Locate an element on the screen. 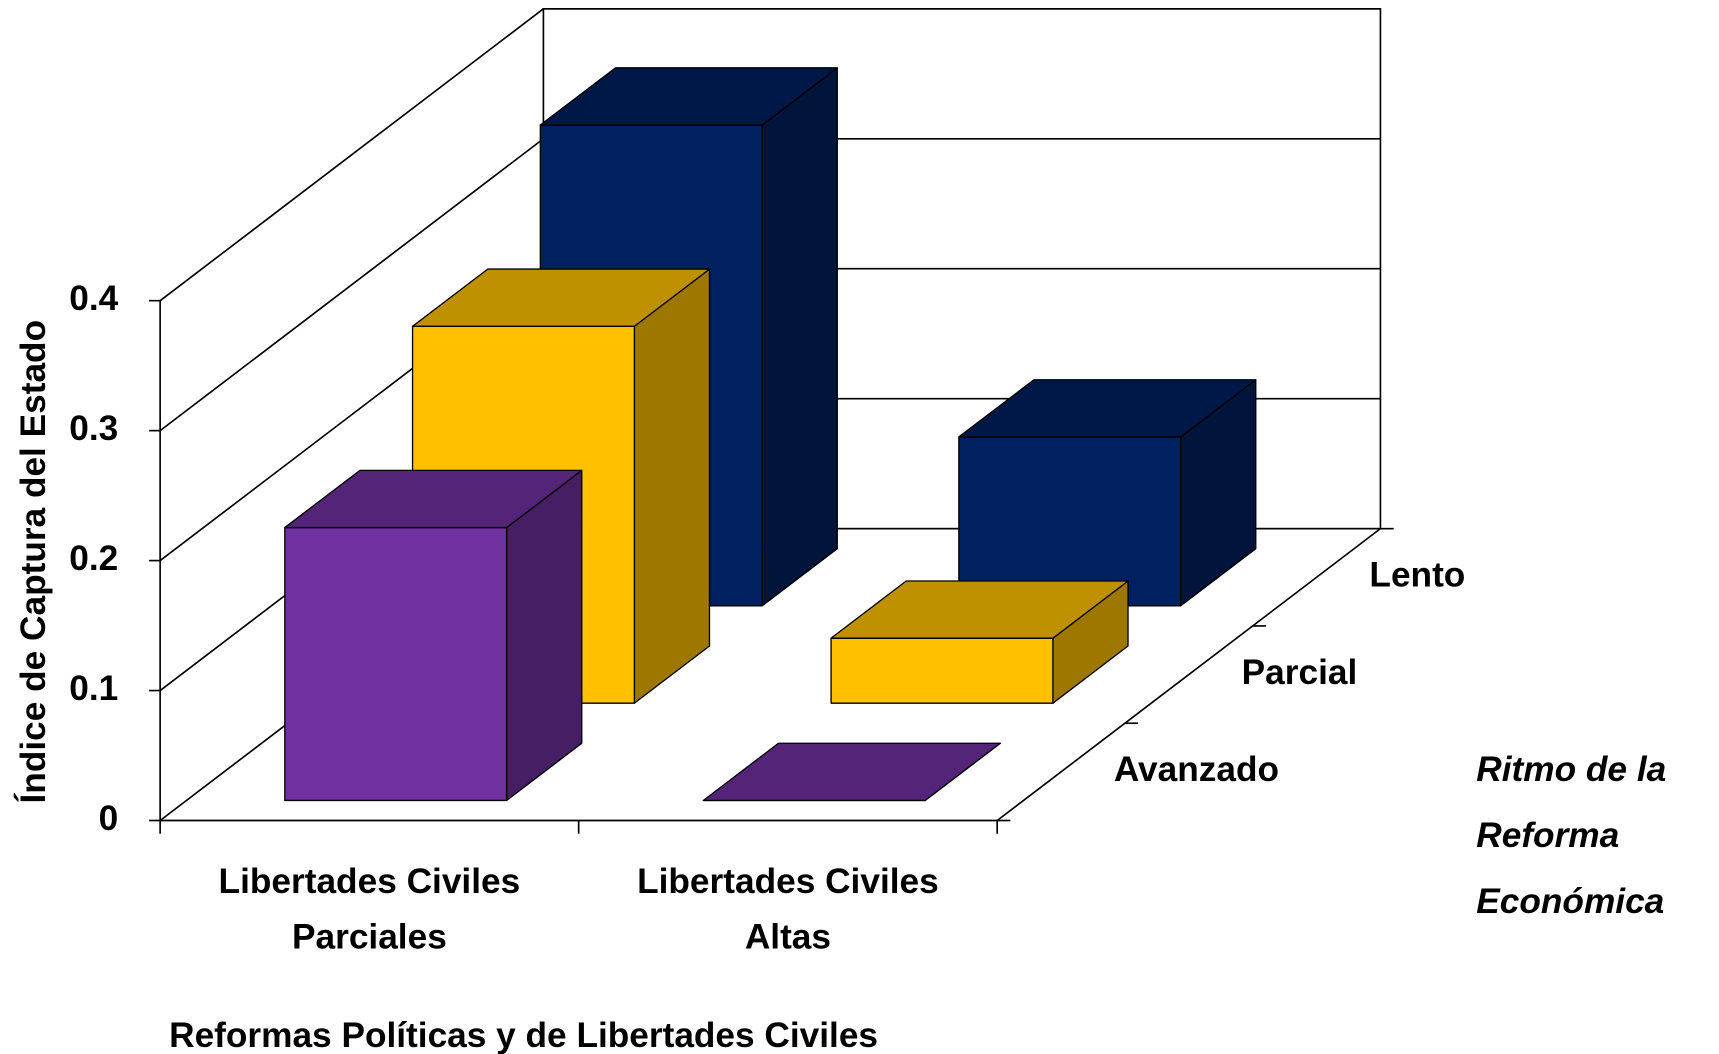 Image resolution: width=1719 pixels, height=1054 pixels. y-tick-label: 0 is located at coordinates (109, 818).